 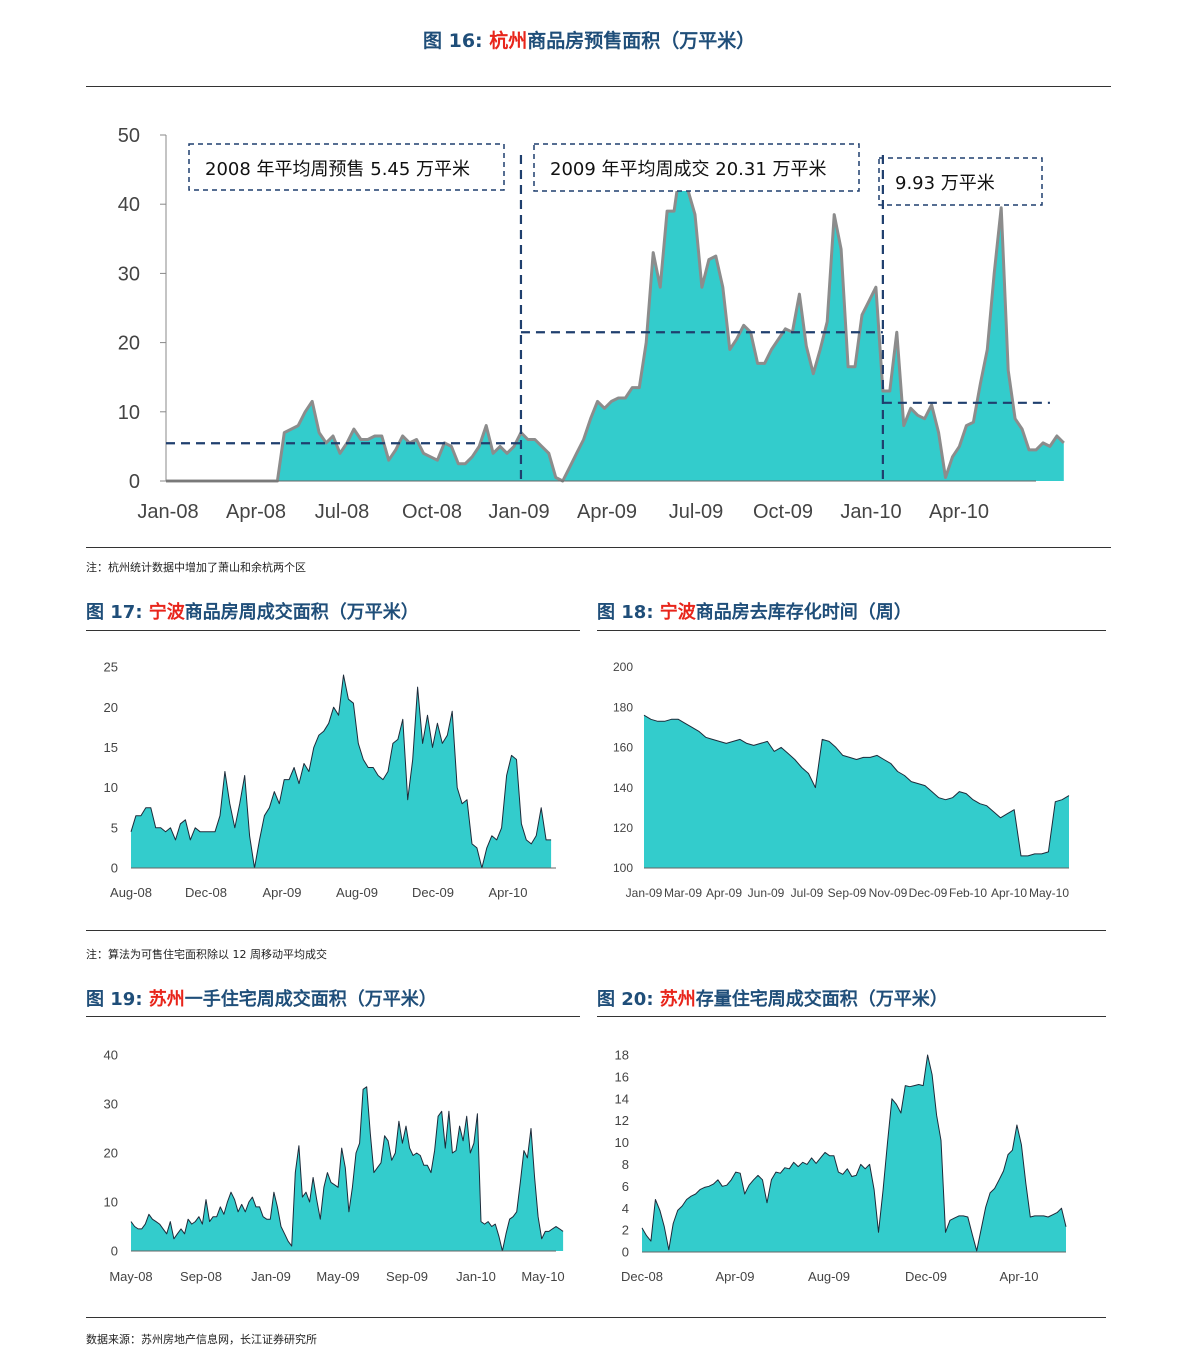 I want to click on fig19-xtick-label: May-08, so click(x=130, y=1276).